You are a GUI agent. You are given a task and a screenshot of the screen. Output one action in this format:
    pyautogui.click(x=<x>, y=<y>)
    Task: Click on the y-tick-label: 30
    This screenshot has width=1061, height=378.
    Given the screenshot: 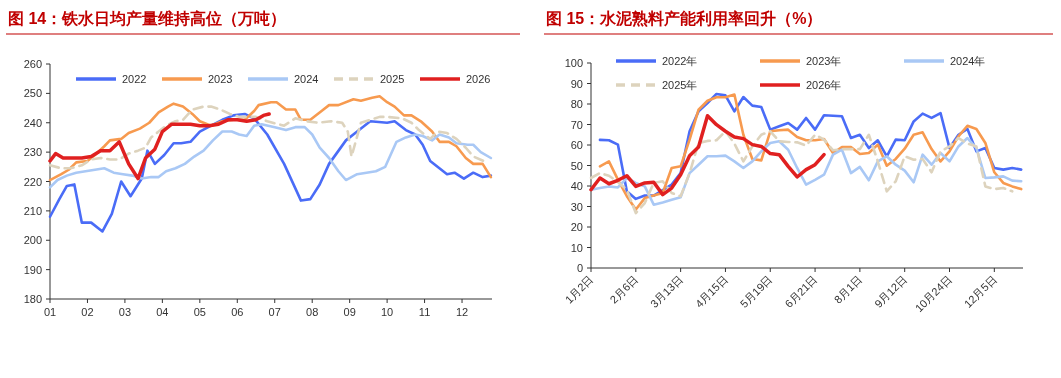 What is the action you would take?
    pyautogui.click(x=576, y=206)
    